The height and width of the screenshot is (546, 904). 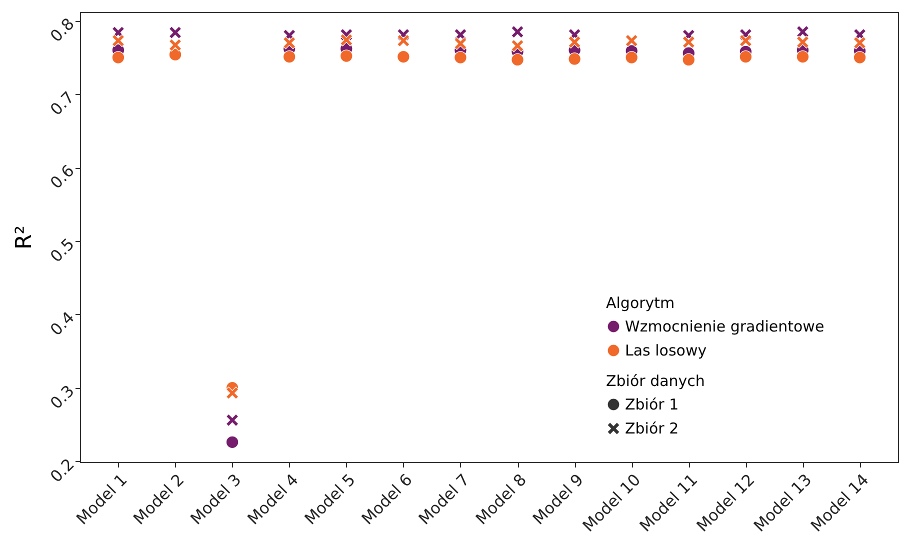 I want to click on y-tick-label: 0.6, so click(x=62, y=176).